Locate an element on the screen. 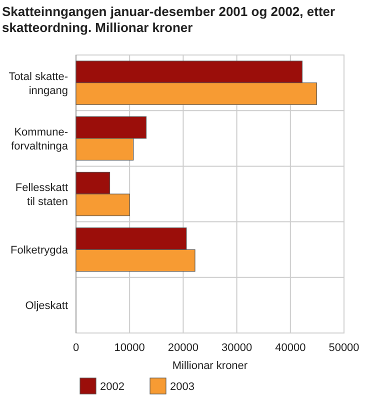 Image resolution: width=365 pixels, height=405 pixels. legend-label: 2002 is located at coordinates (112, 387).